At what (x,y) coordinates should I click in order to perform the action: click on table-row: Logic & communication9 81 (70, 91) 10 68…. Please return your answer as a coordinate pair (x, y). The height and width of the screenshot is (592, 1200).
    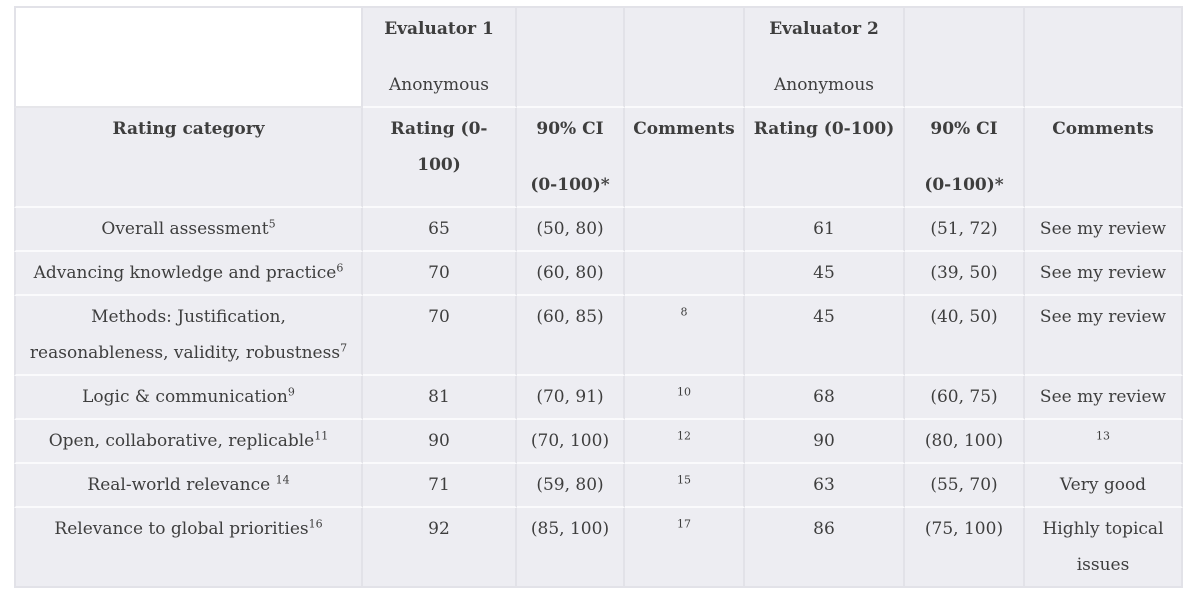
    Looking at the image, I should click on (598, 398).